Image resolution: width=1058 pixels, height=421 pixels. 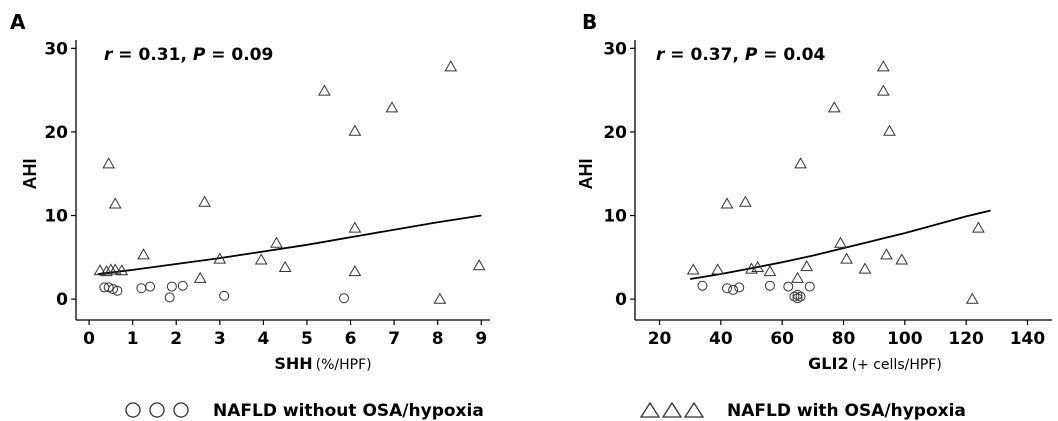 I want to click on panel-b-y-axis-label: AHI, so click(x=586, y=174).